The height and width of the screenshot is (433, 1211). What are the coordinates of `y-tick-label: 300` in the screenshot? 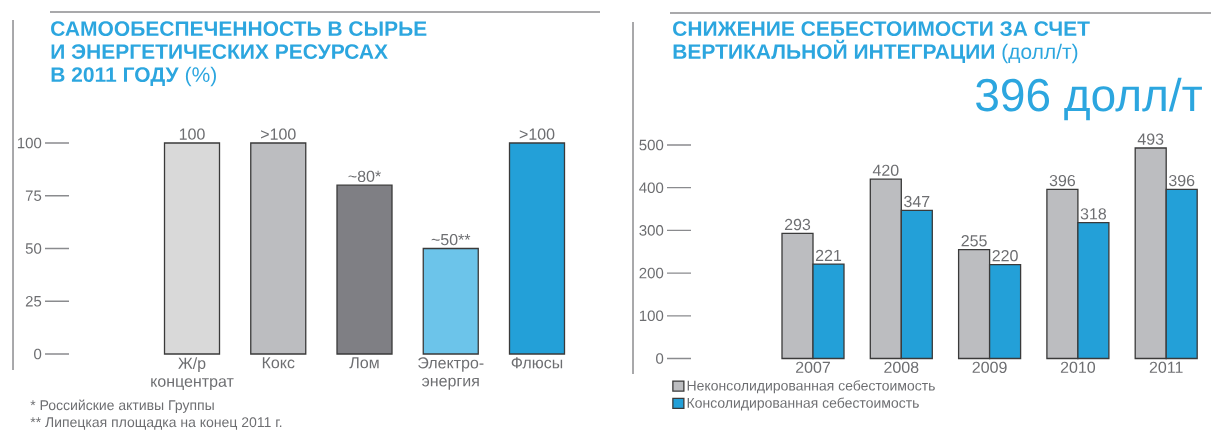 It's located at (651, 230).